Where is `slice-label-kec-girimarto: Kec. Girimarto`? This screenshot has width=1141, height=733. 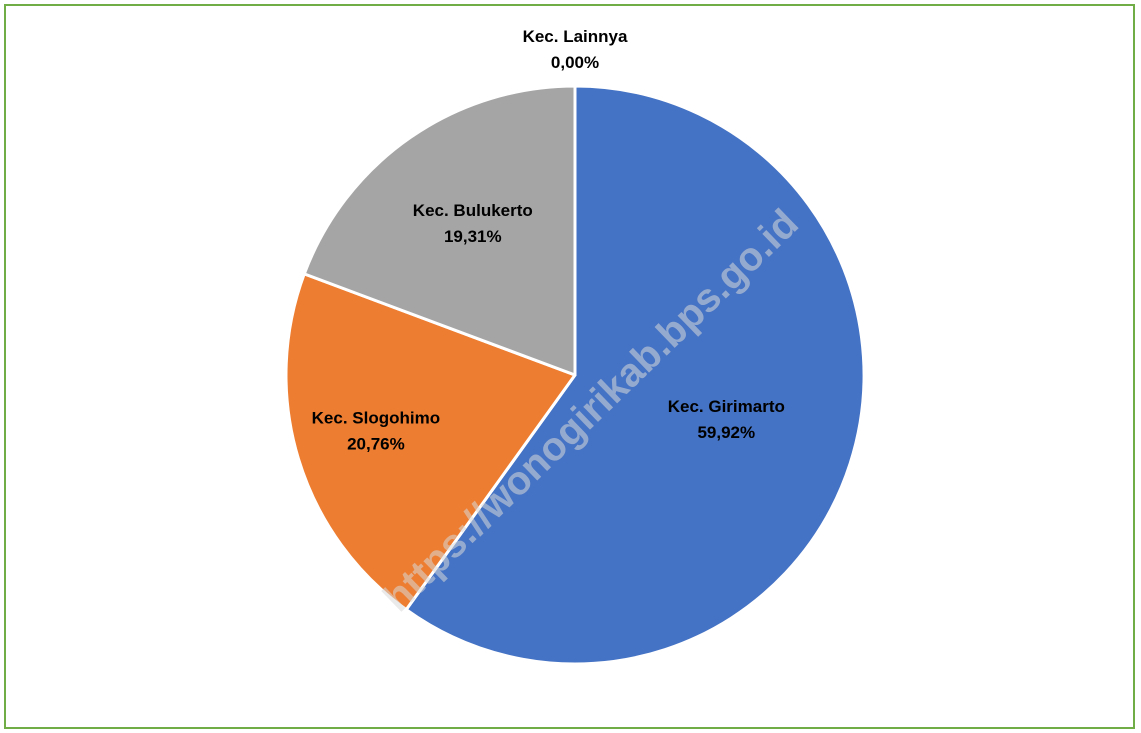 slice-label-kec-girimarto: Kec. Girimarto is located at coordinates (726, 406).